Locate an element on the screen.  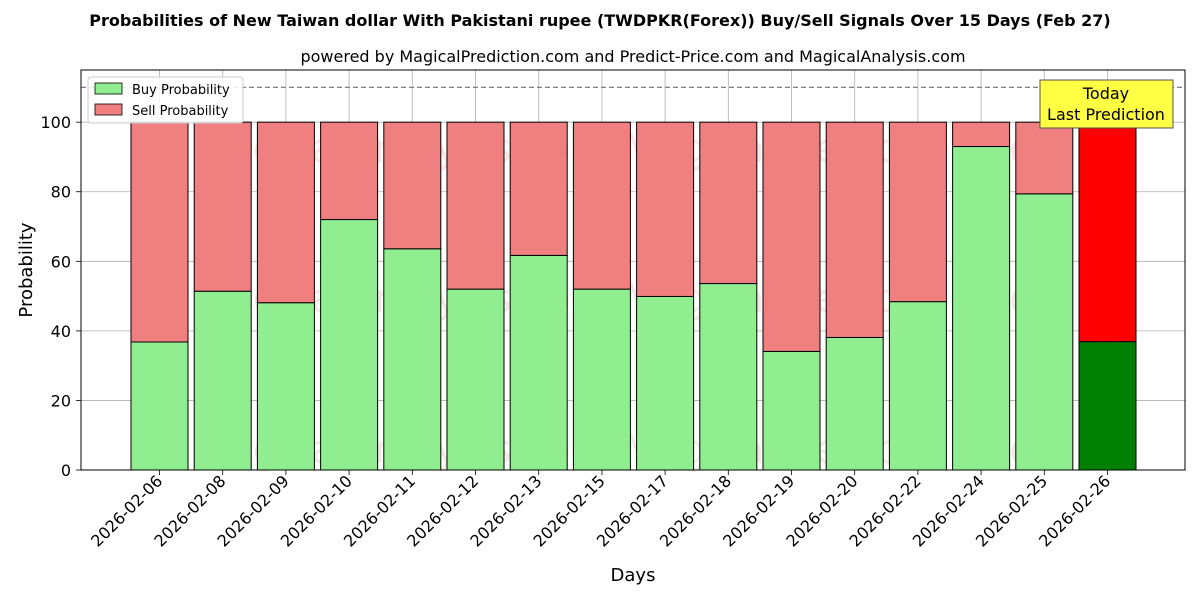
y-tick-label: 20 is located at coordinates (61, 400).